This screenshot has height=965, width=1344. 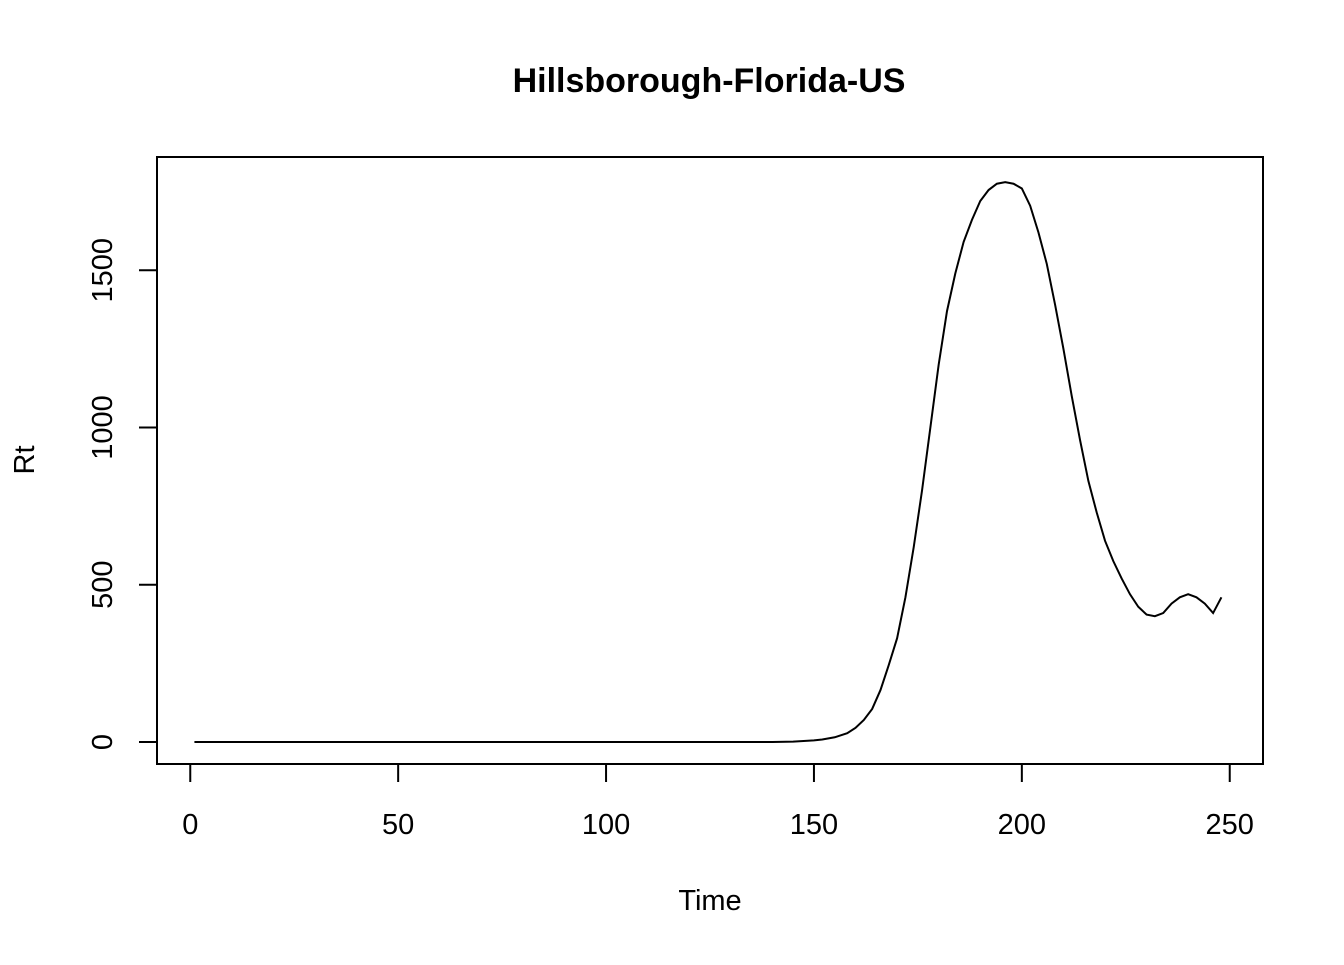 What do you see at coordinates (1230, 825) in the screenshot?
I see `x-tick-label: 250` at bounding box center [1230, 825].